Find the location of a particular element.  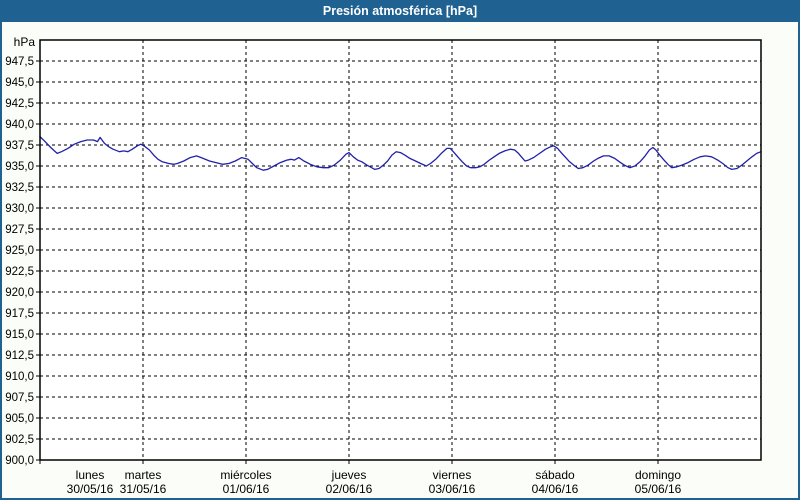

x-date-label: 05/06/16 is located at coordinates (658, 489).